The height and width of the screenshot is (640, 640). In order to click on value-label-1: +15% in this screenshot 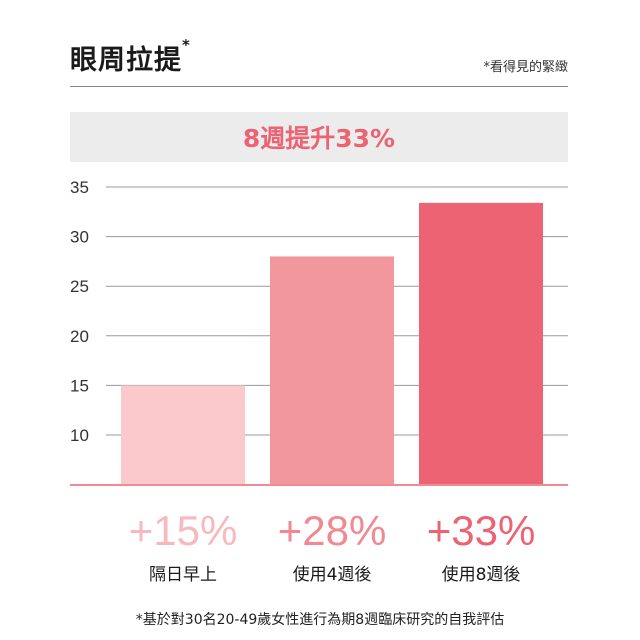, I will do `click(183, 530)`.